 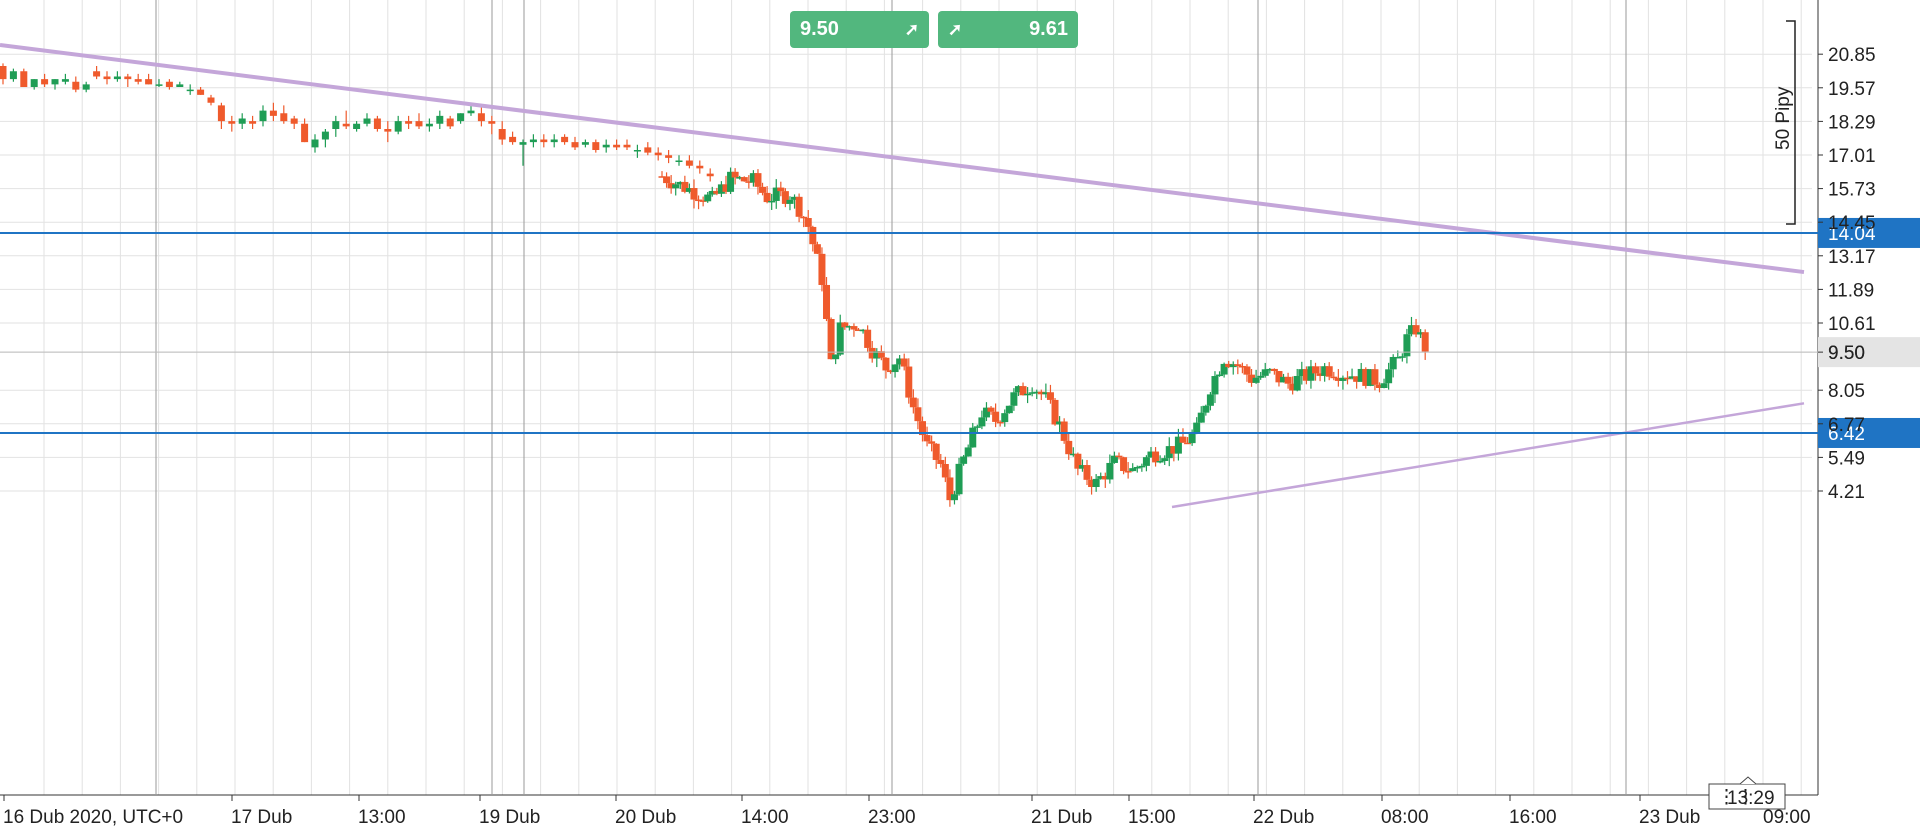 I want to click on price-tick-label: 14.45, so click(x=1852, y=223).